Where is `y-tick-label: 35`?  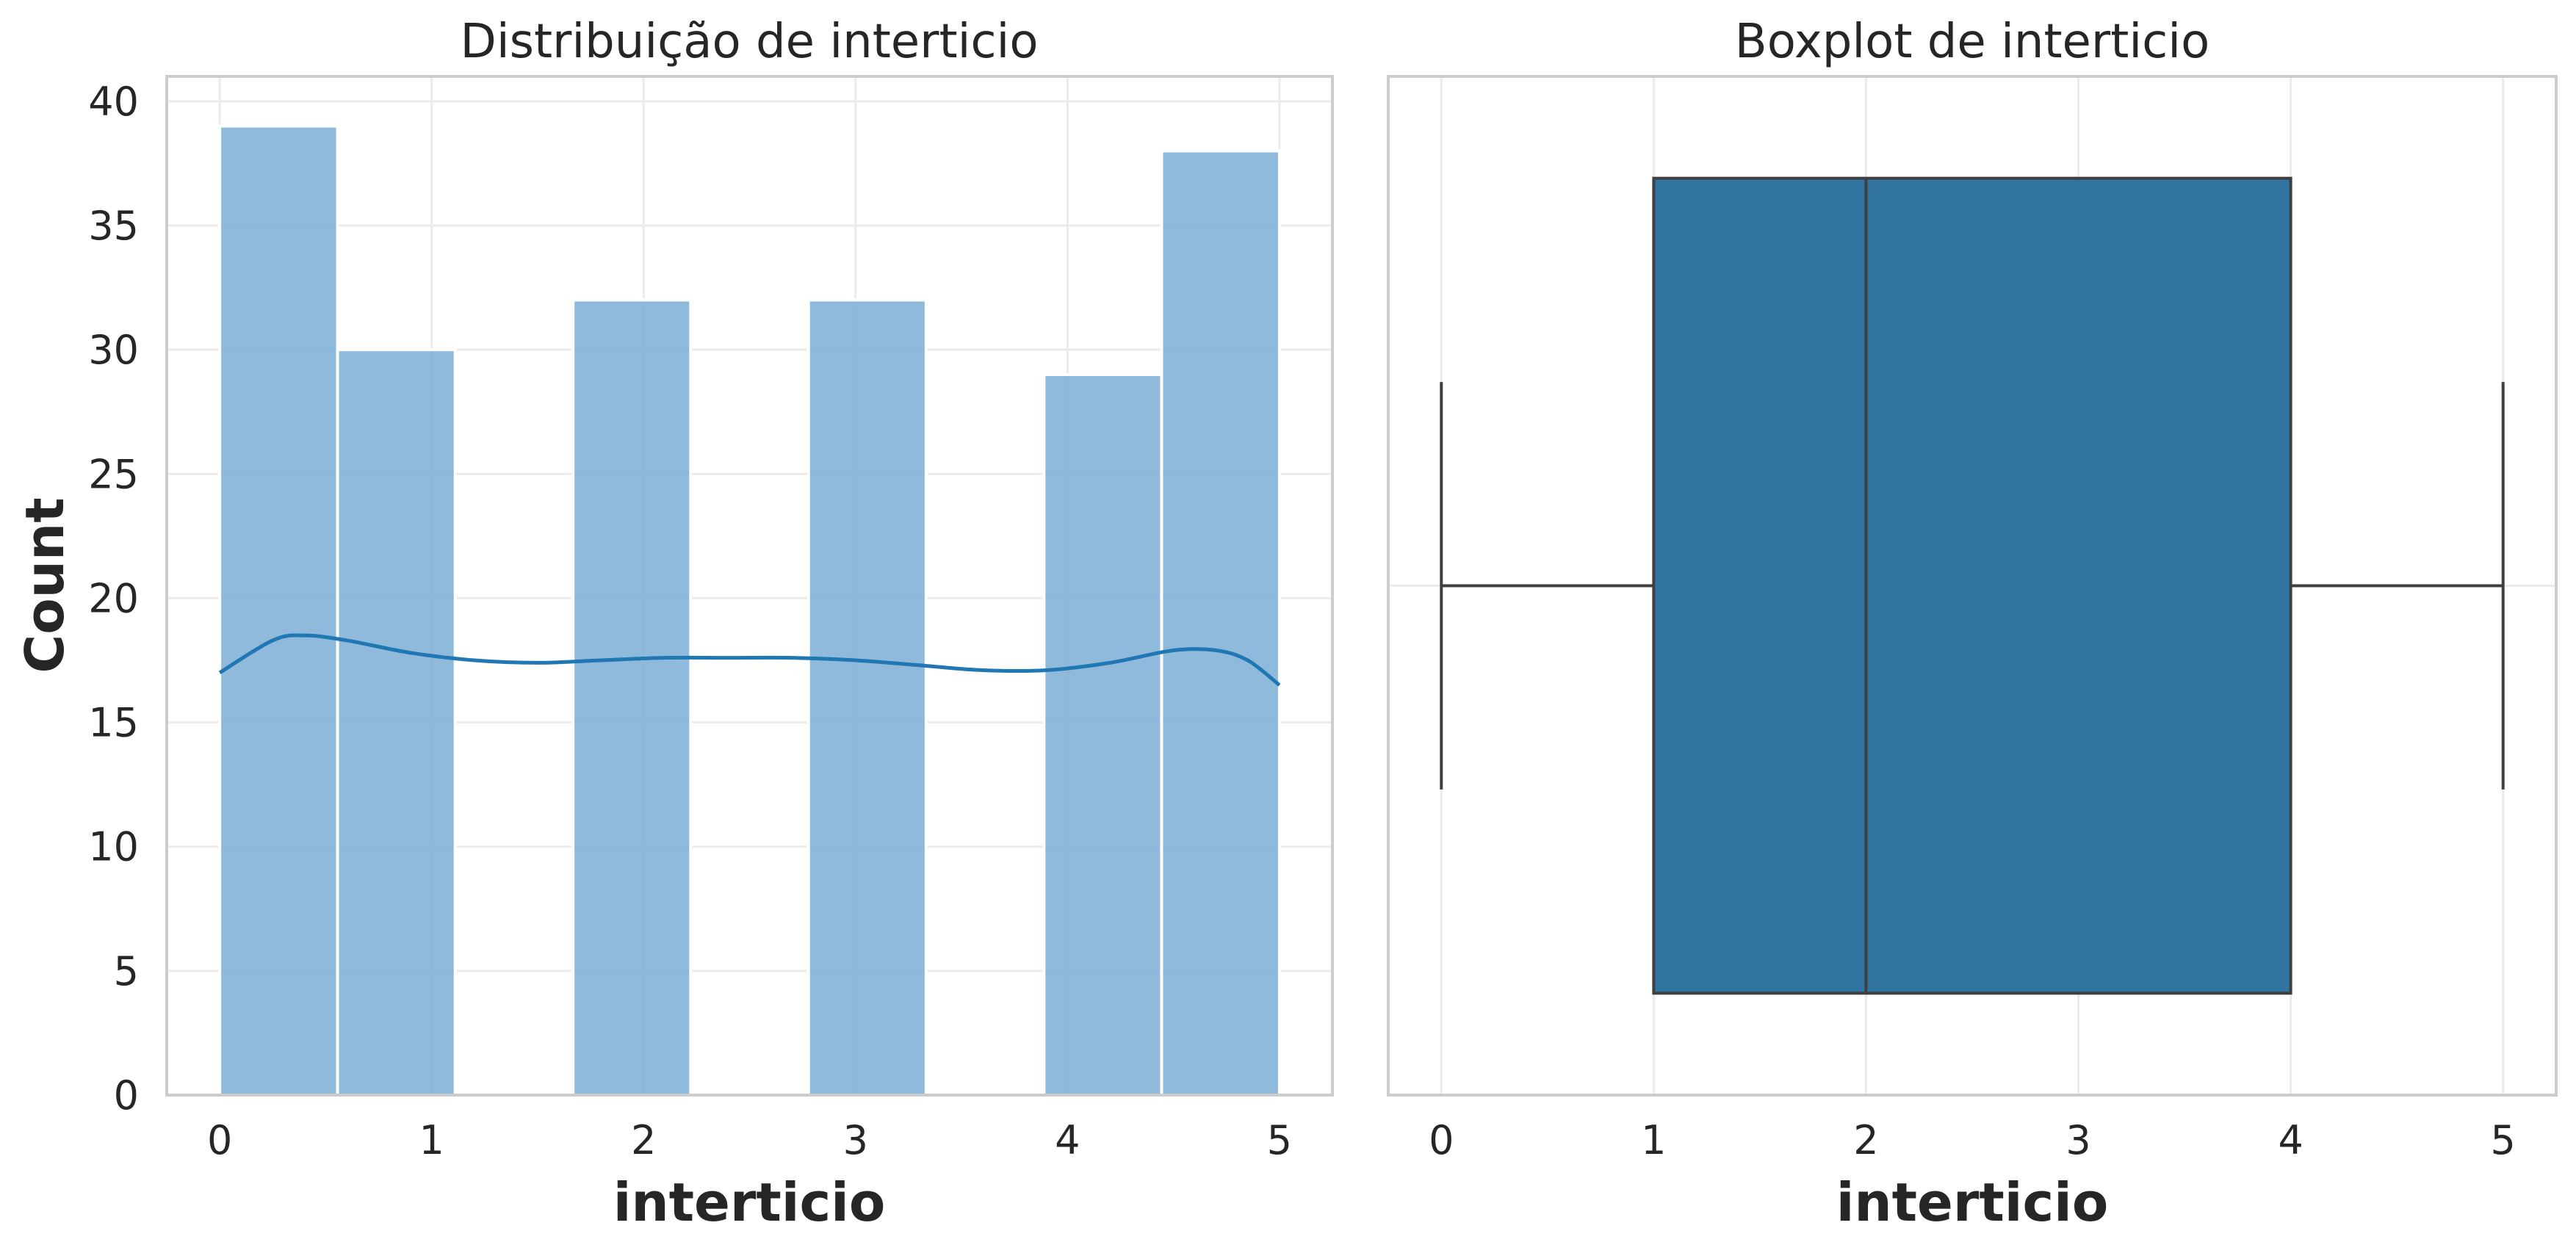
y-tick-label: 35 is located at coordinates (114, 226).